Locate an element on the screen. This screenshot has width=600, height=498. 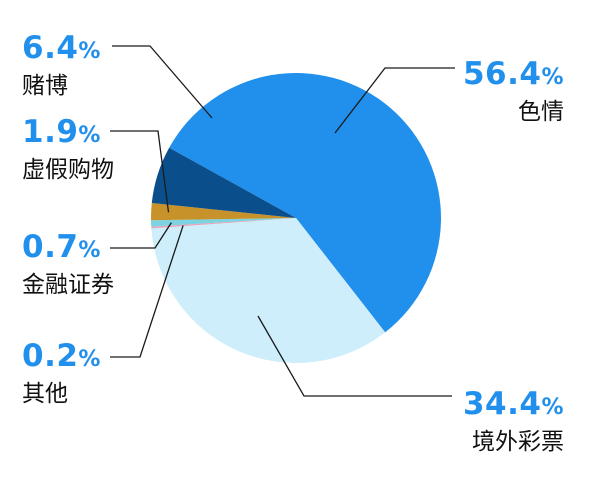
name-other: 其他 is located at coordinates (45, 394).